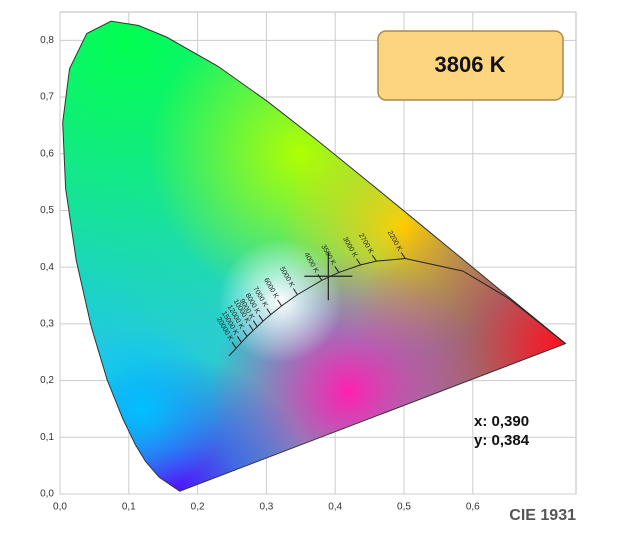  I want to click on y-tick-label: 0,6, so click(47, 153).